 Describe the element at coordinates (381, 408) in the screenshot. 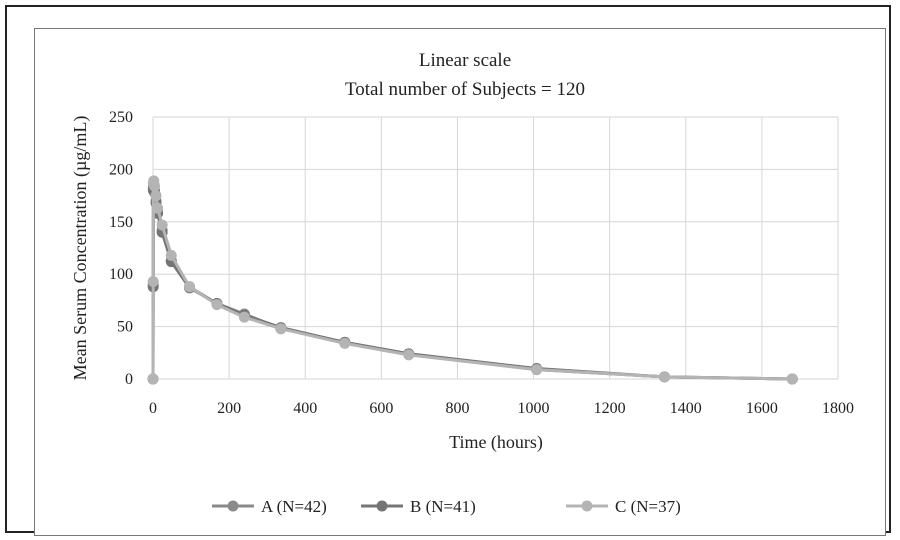

I see `x-tick-label: 600` at that location.